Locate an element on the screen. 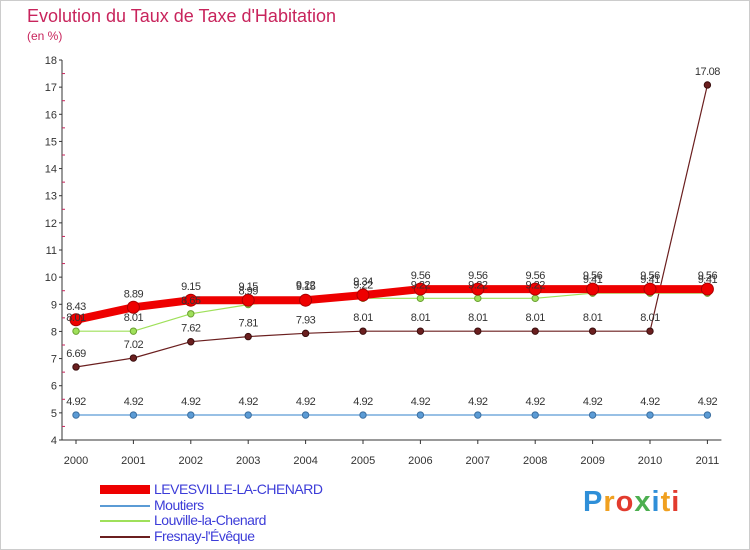 This screenshot has width=750, height=550. logo-letter: i is located at coordinates (656, 502).